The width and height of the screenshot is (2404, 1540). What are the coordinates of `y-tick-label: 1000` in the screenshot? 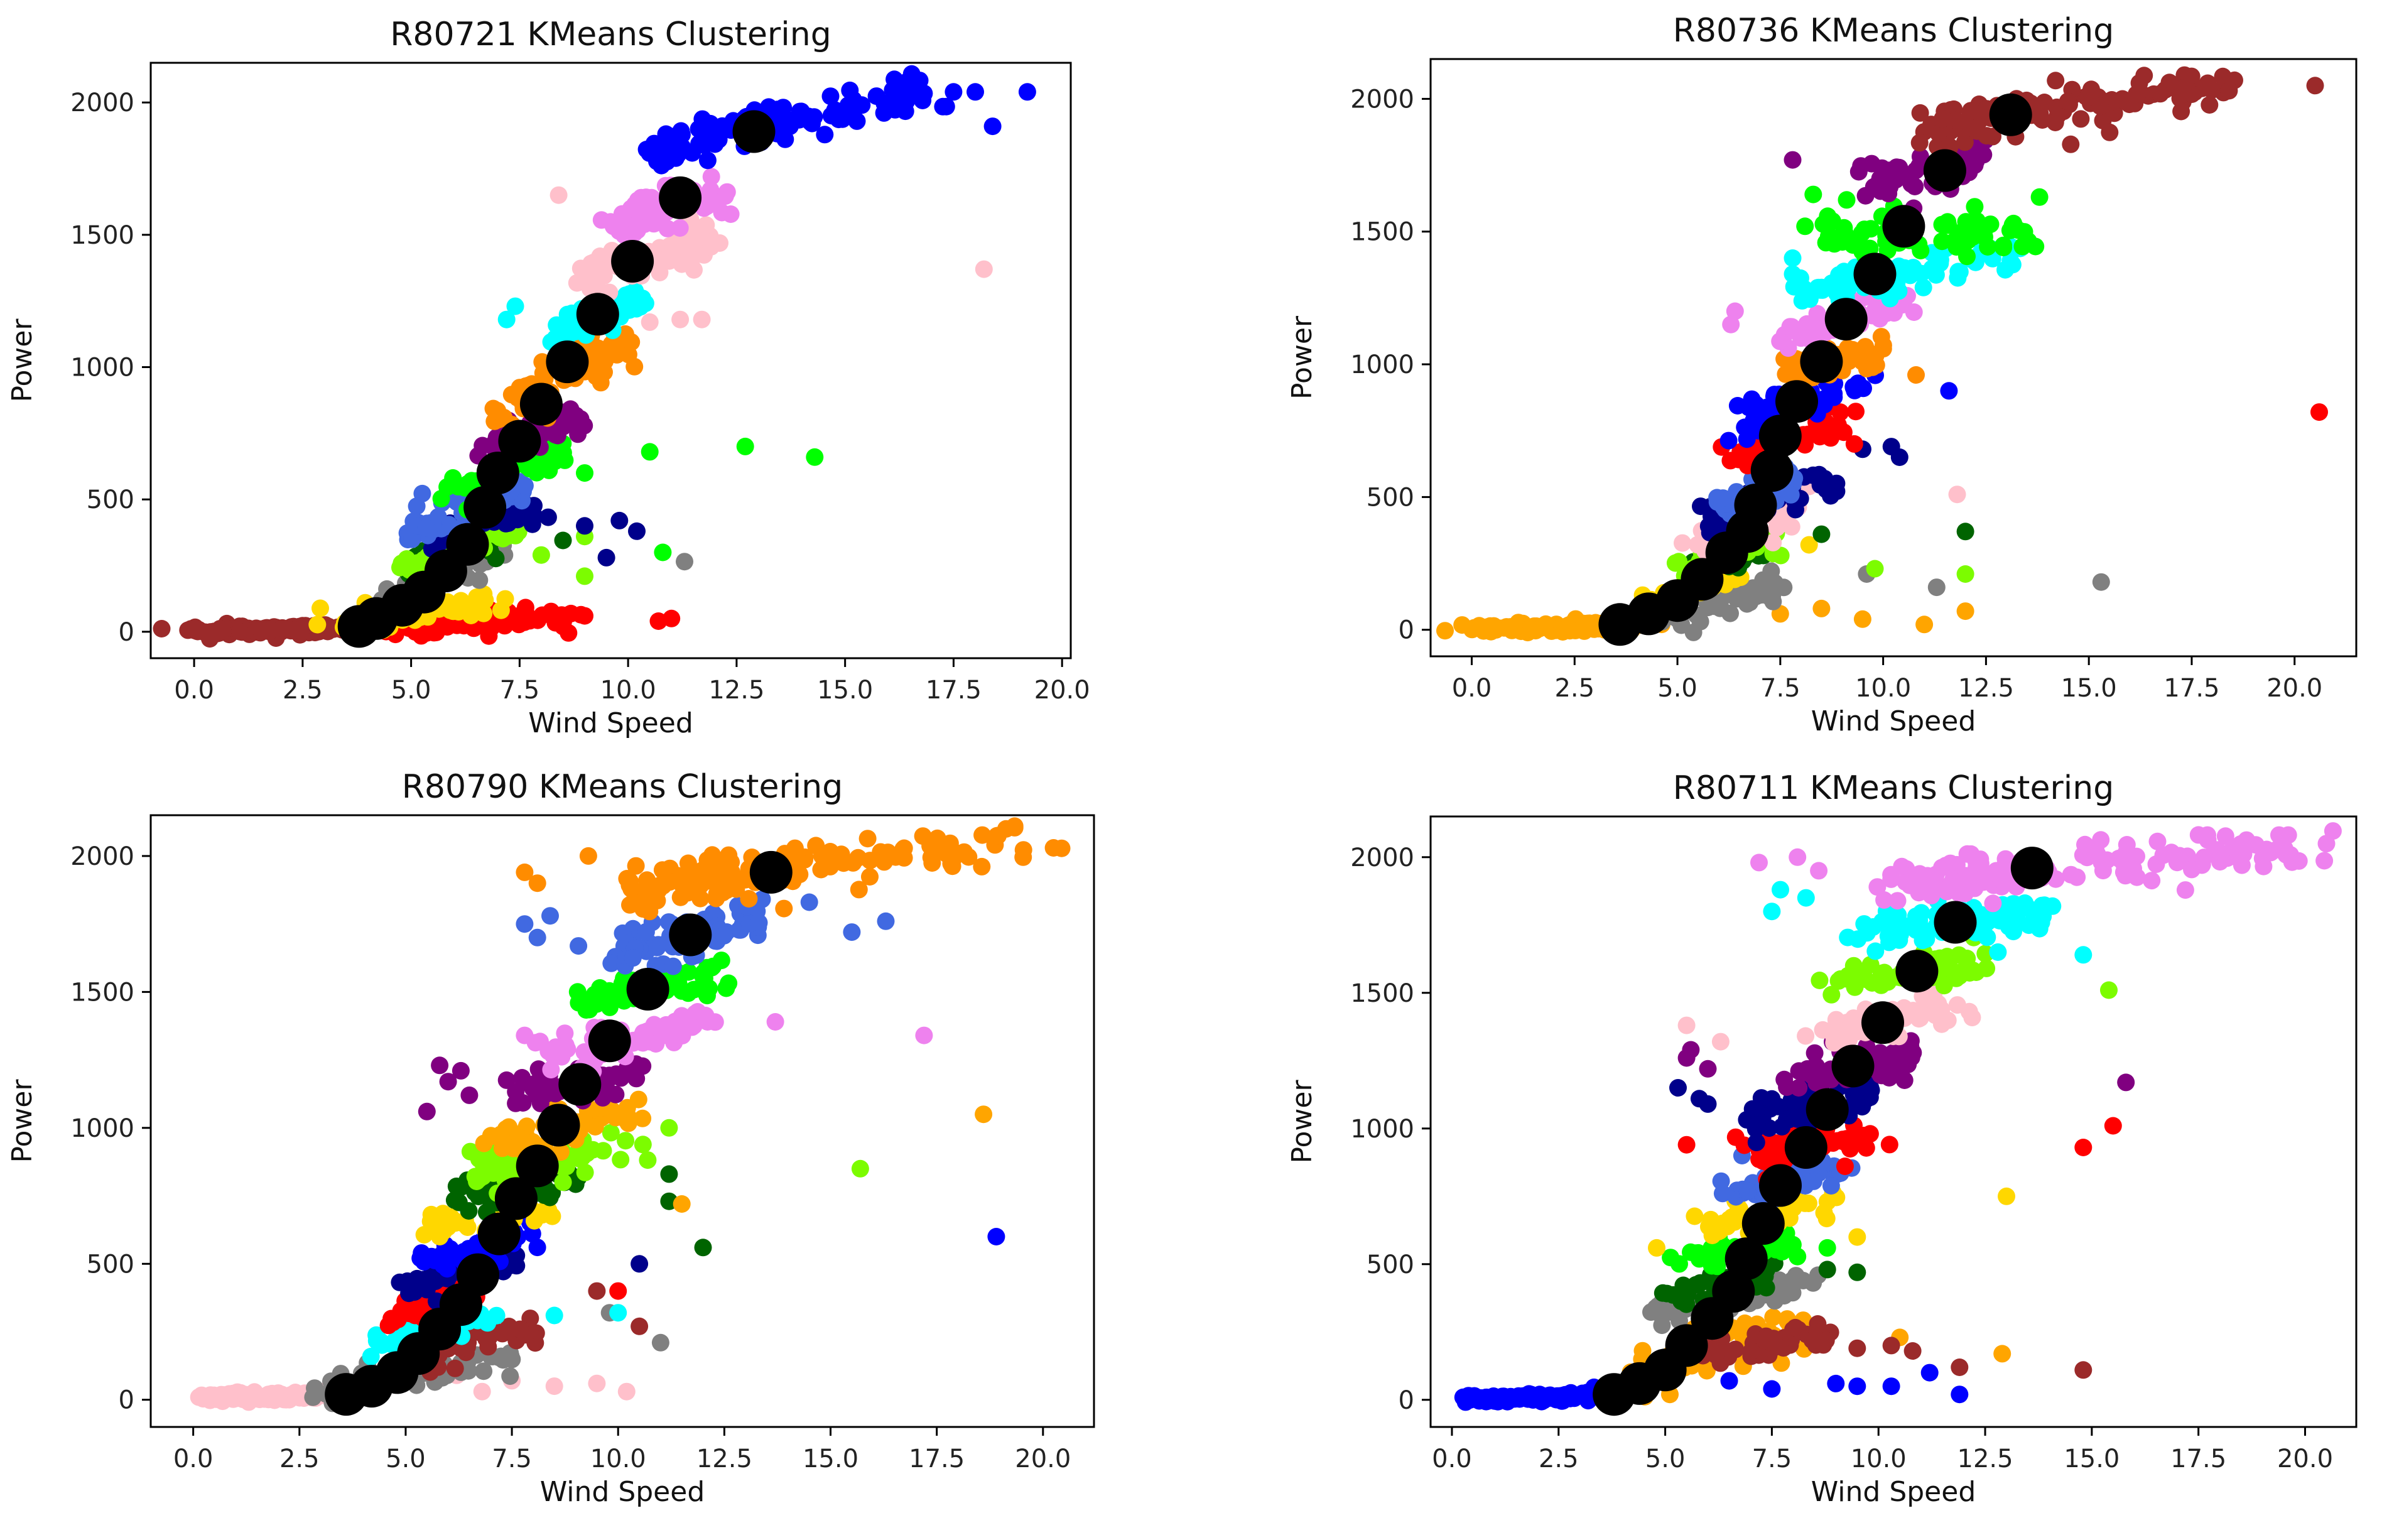 It's located at (102, 1128).